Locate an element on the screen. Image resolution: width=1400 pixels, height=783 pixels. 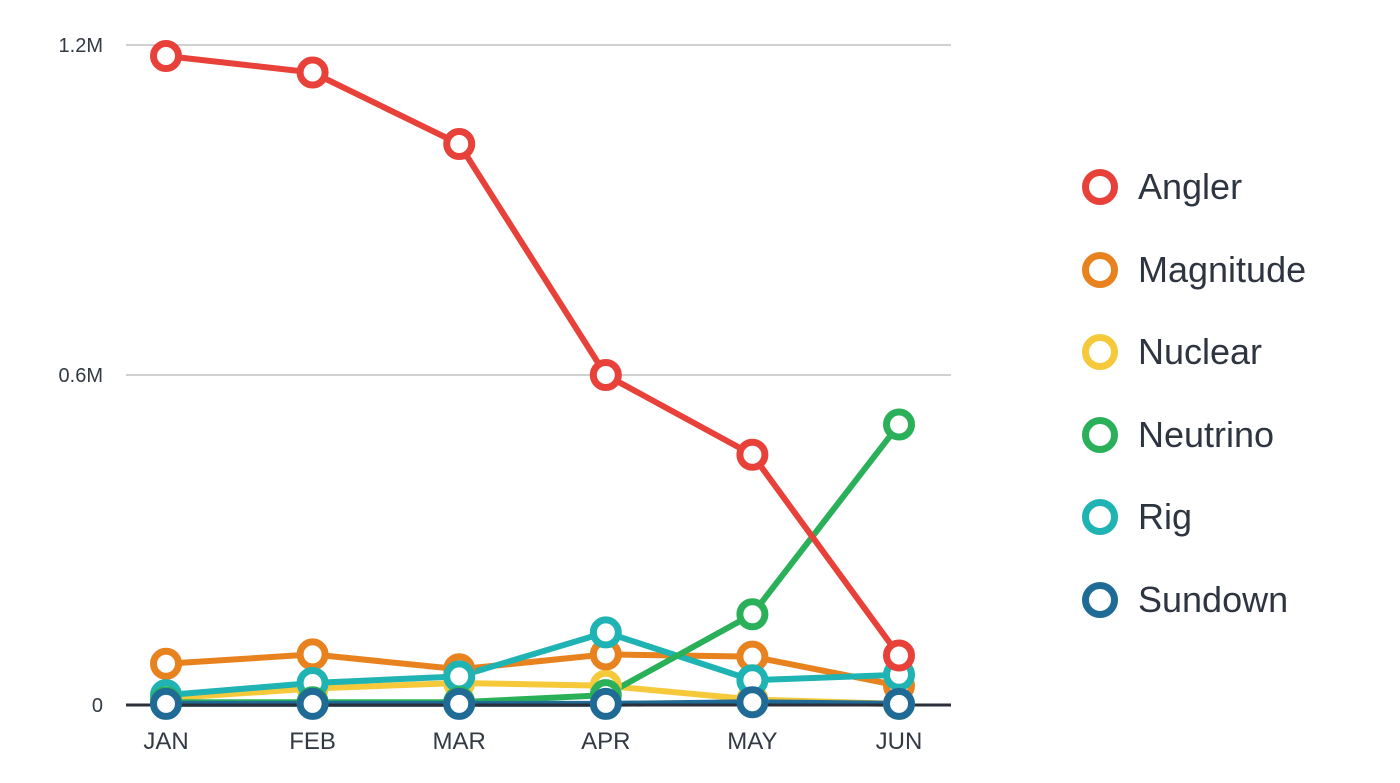
legend-item-magnitude: Magnitude is located at coordinates (1232, 270).